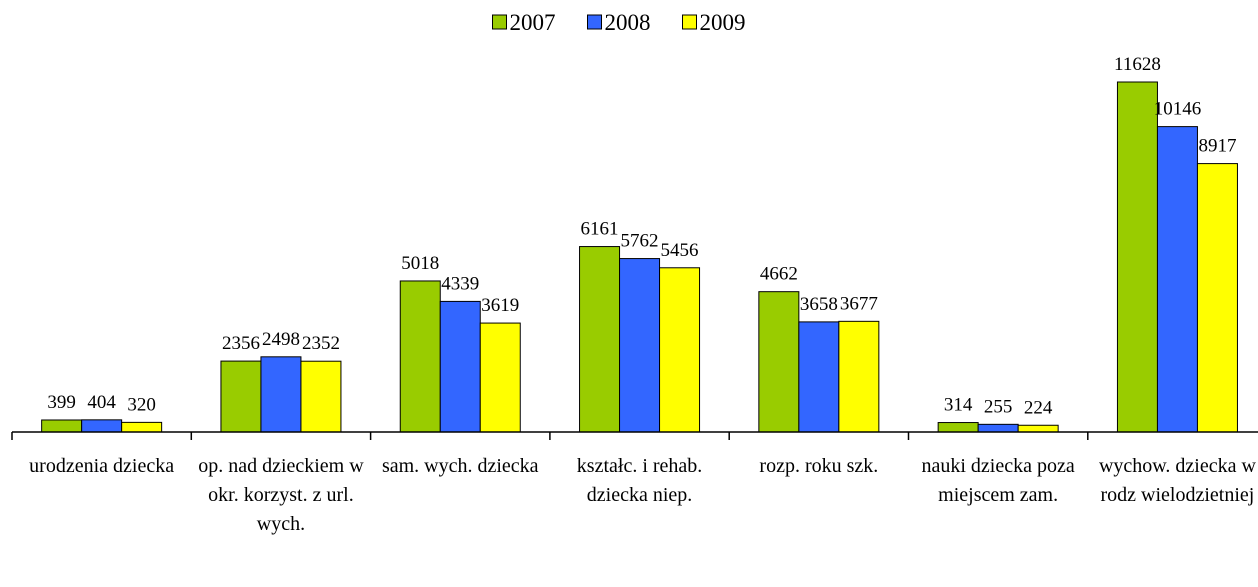  Describe the element at coordinates (639, 480) in the screenshot. I see `x-tick-label: kształc. i rehab. dziecka niep.` at that location.